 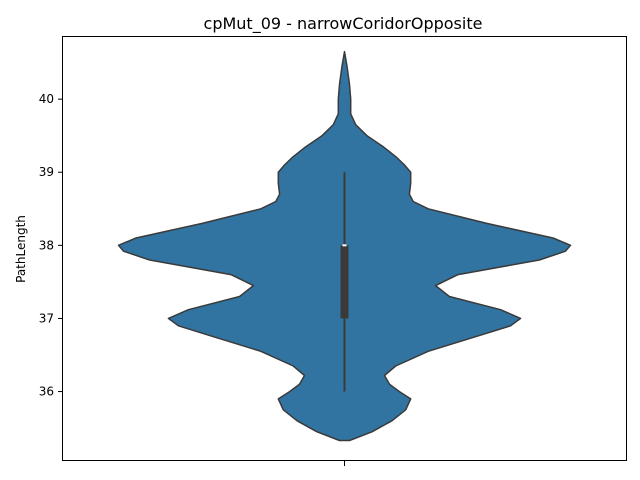 What do you see at coordinates (46, 245) in the screenshot?
I see `y-tick-label: 38` at bounding box center [46, 245].